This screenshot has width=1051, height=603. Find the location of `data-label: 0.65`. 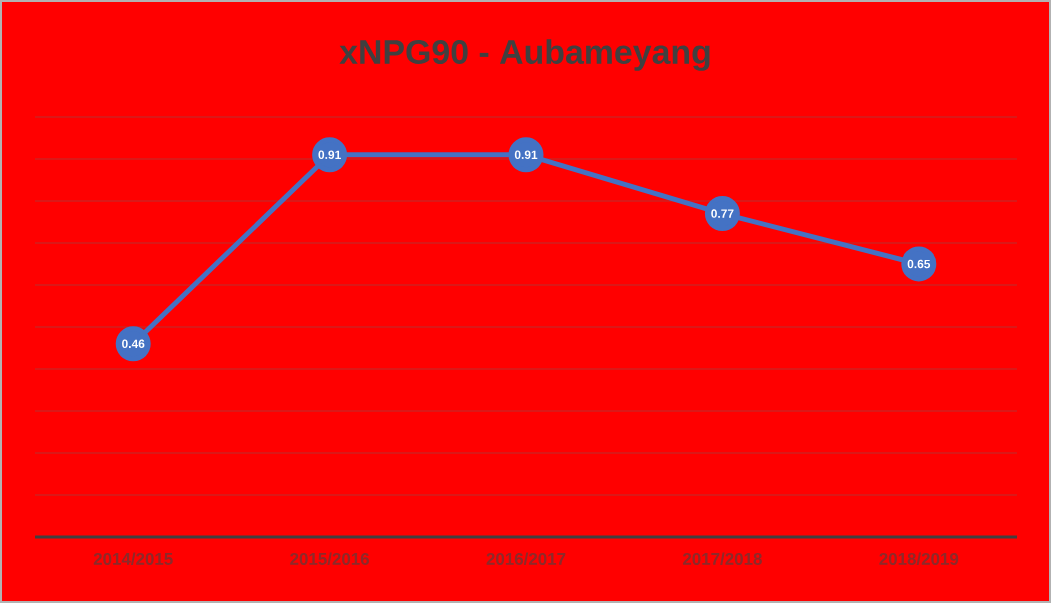

data-label: 0.65 is located at coordinates (919, 264).